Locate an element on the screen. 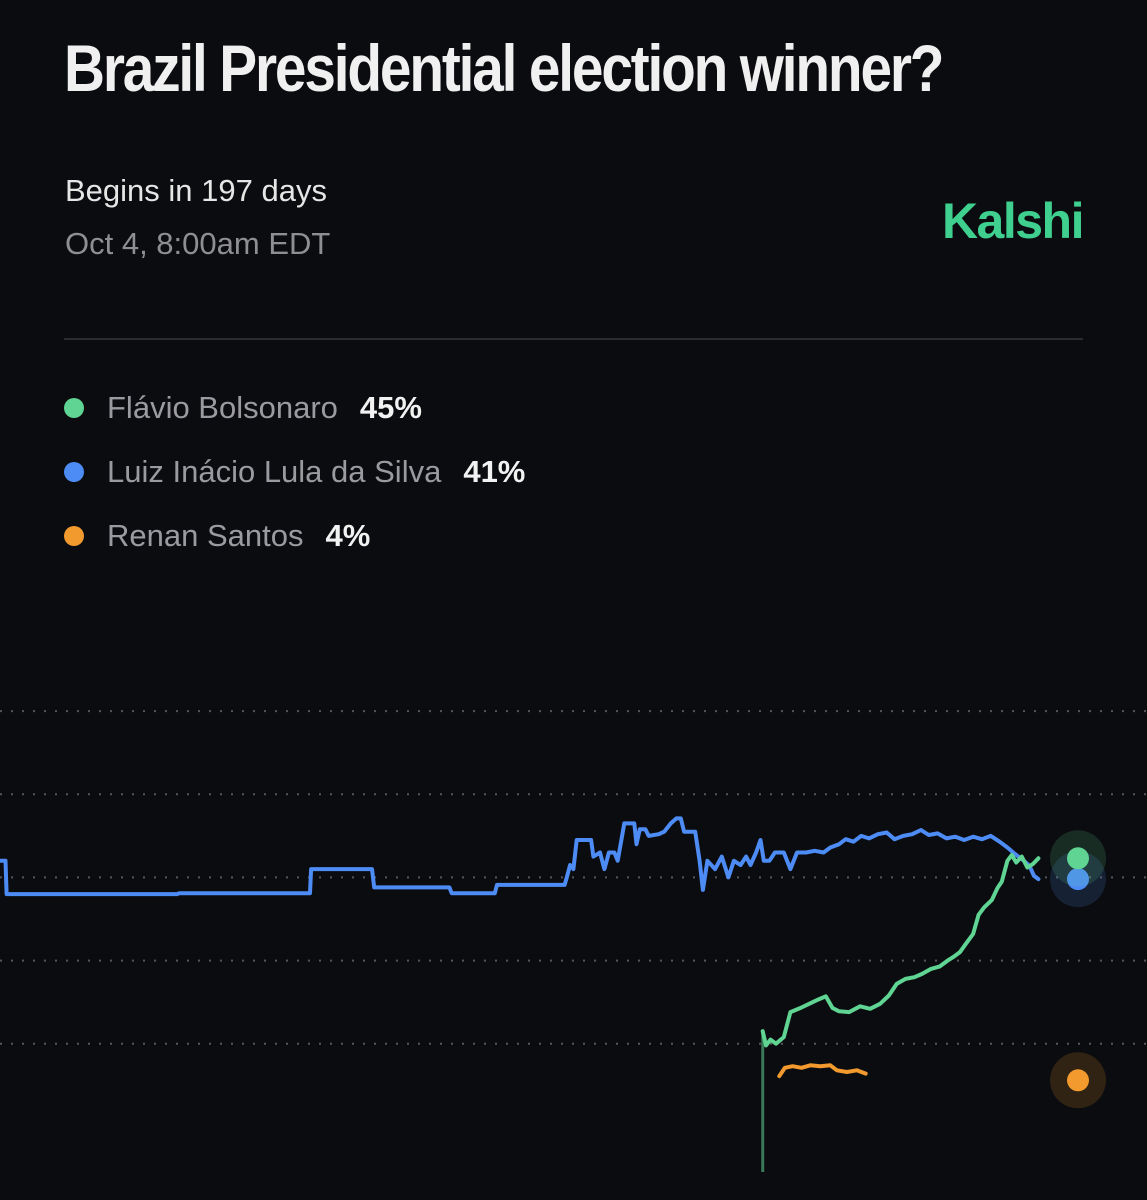 The height and width of the screenshot is (1200, 1147). begins-countdown: Begins in 197 days is located at coordinates (196, 190).